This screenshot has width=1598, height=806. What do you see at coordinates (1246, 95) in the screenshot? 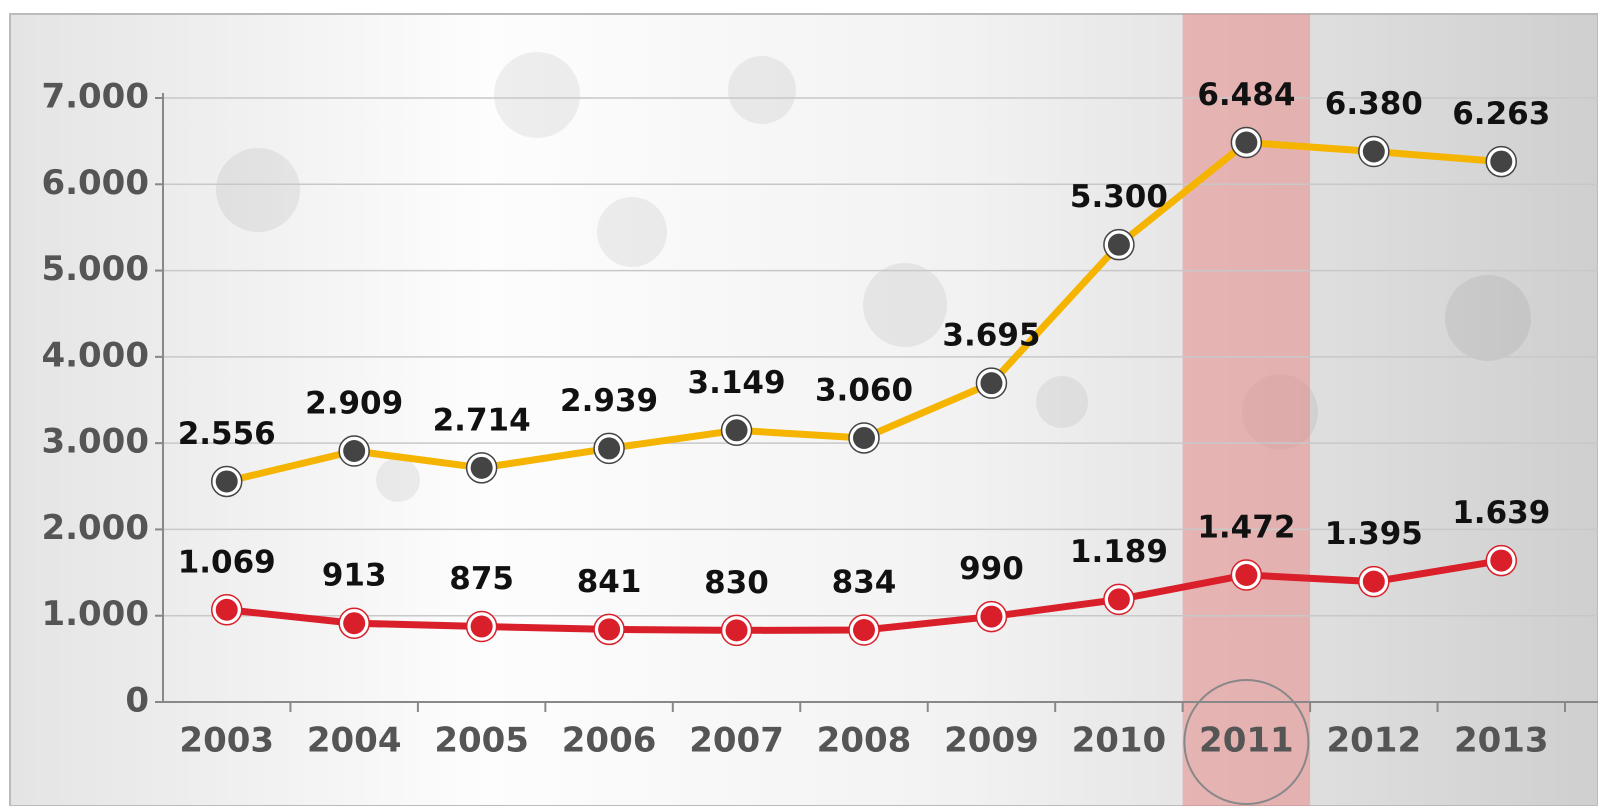
I see `value-label: 6.484` at bounding box center [1246, 95].